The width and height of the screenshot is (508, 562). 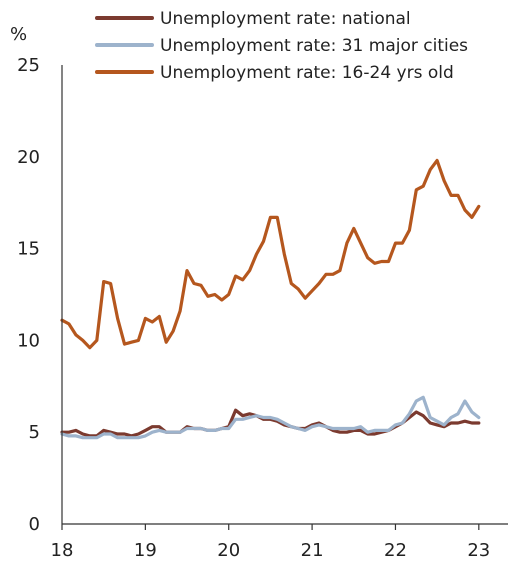 What do you see at coordinates (34, 432) in the screenshot?
I see `y-tick-label: 5` at bounding box center [34, 432].